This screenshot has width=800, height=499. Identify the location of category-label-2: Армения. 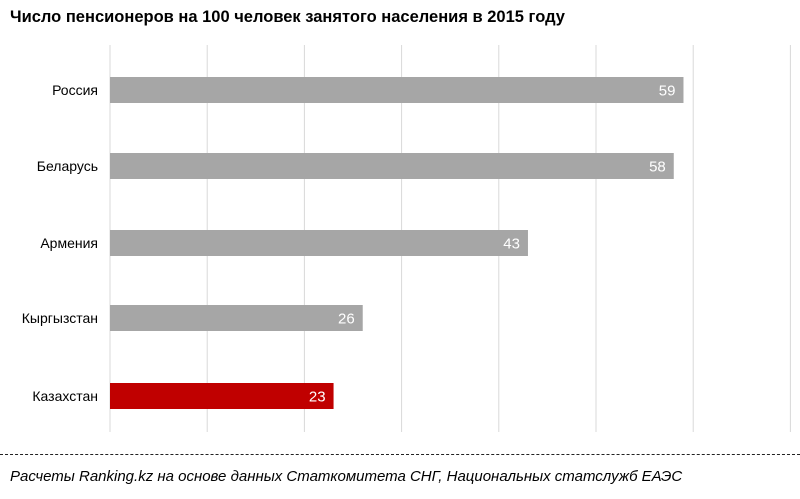
(69, 243).